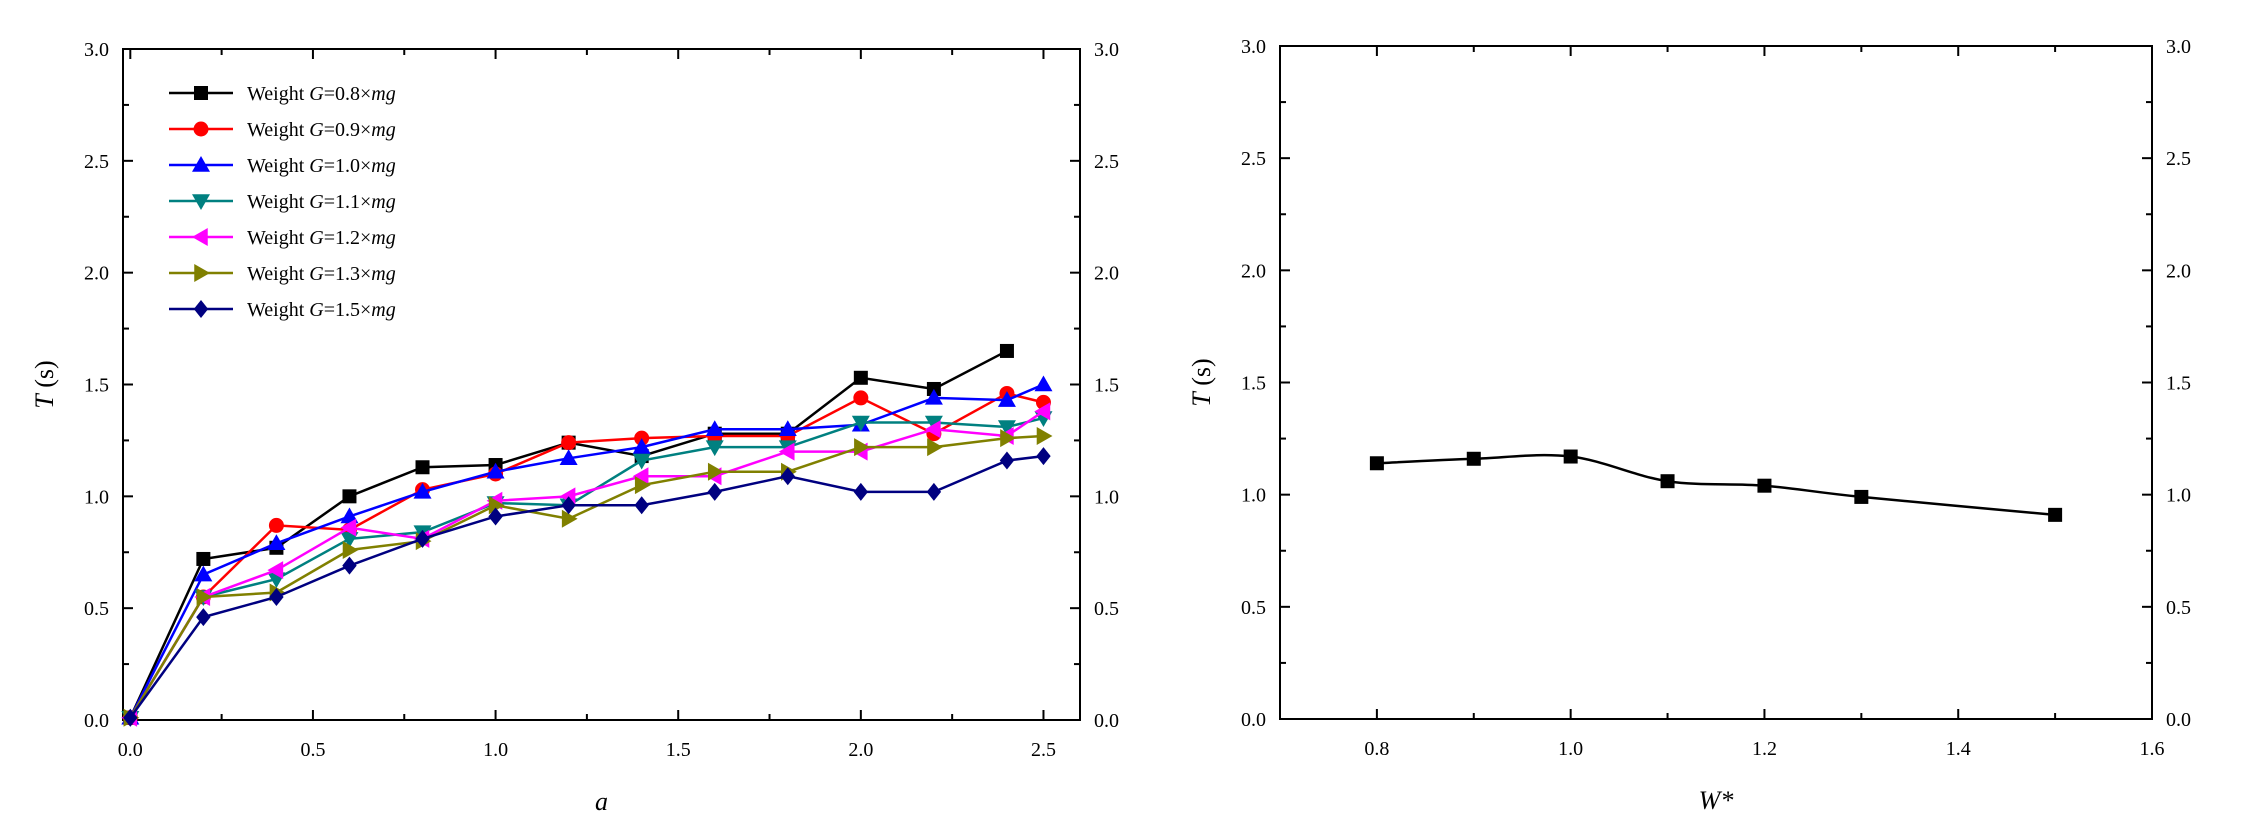 The width and height of the screenshot is (2245, 823). Describe the element at coordinates (678, 750) in the screenshot. I see `x-tick-label: 1.5` at that location.